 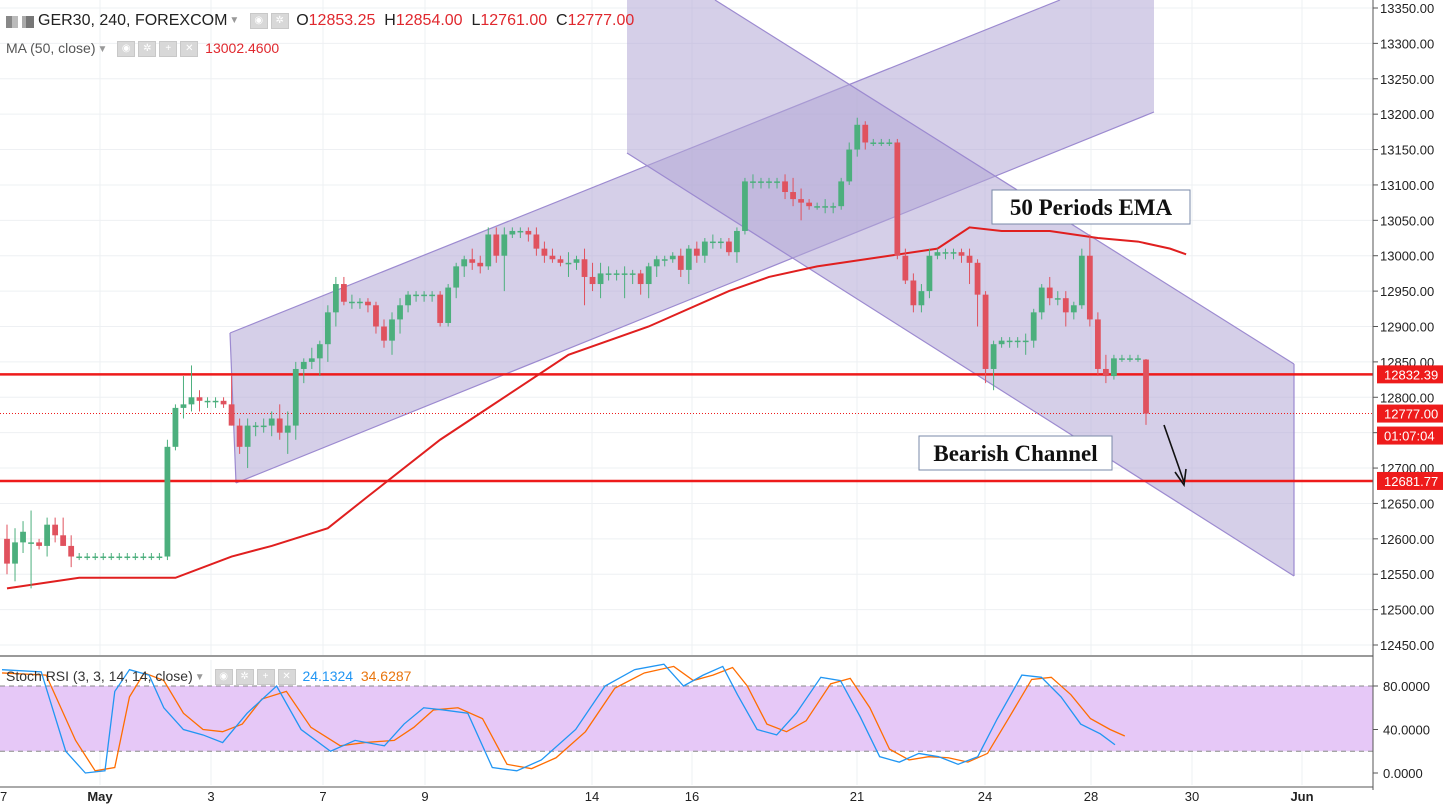 What do you see at coordinates (100, 796) in the screenshot?
I see `time-tick-label: May` at bounding box center [100, 796].